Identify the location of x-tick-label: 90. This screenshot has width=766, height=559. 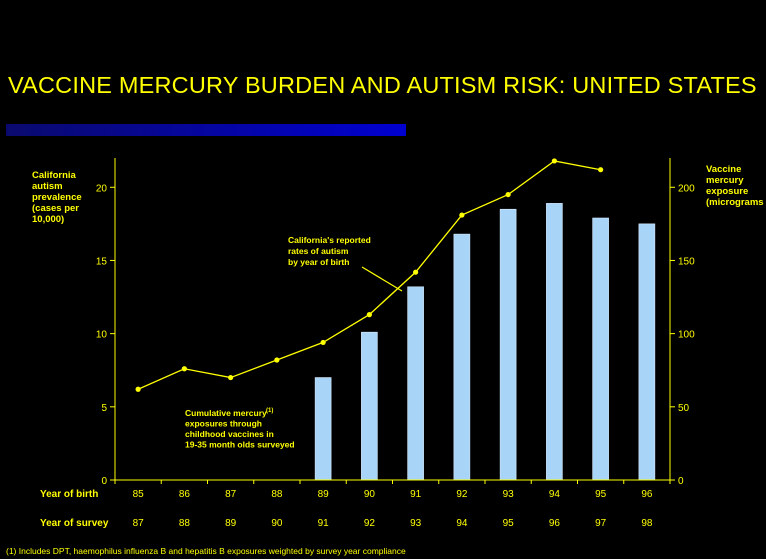
(370, 494).